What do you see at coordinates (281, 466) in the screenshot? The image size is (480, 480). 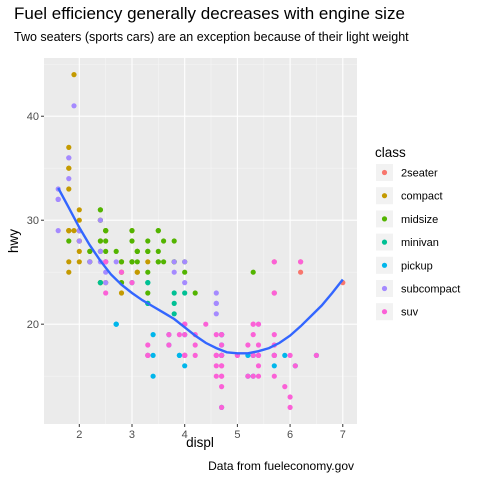 I see `chart-caption: Data from fueleconomy.gov` at bounding box center [281, 466].